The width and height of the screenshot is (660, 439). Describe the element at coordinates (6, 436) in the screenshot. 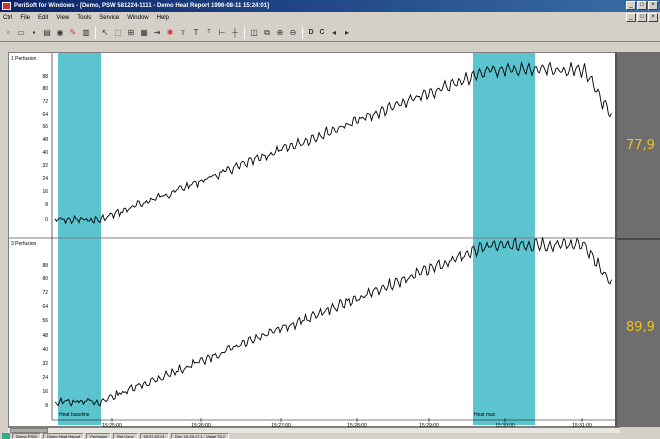

I see `status-icon` at that location.